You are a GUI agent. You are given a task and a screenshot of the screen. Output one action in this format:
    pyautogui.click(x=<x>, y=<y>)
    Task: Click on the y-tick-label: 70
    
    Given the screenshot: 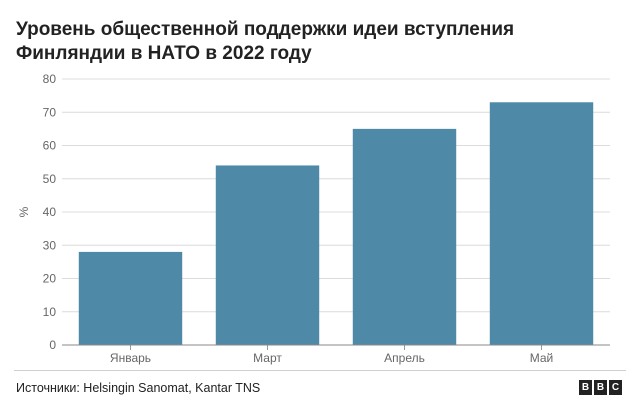 What is the action you would take?
    pyautogui.click(x=50, y=112)
    